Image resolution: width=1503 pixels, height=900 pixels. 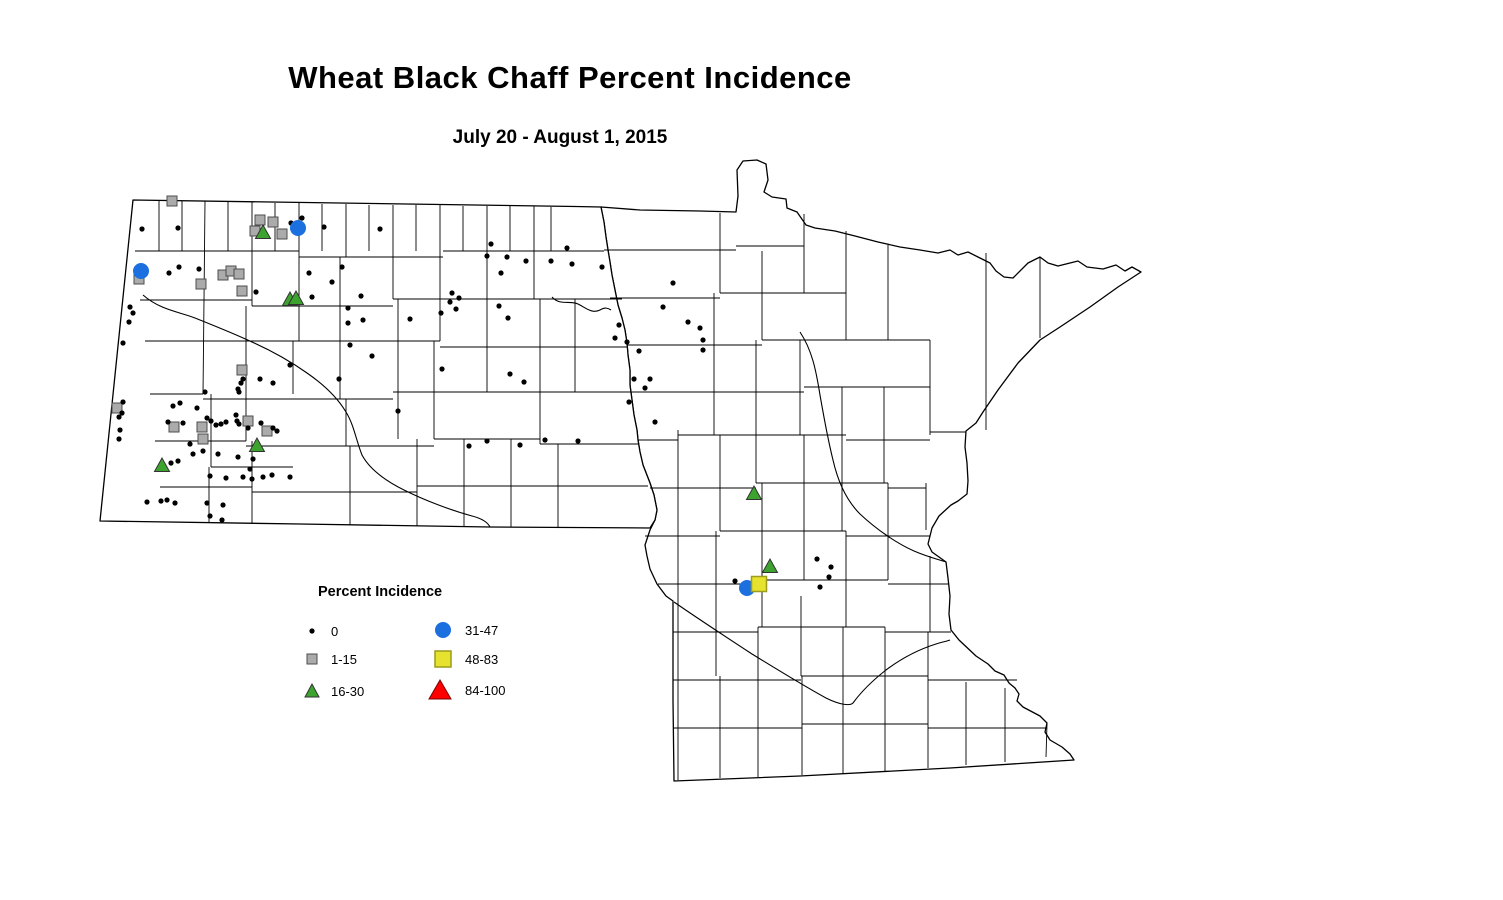 What do you see at coordinates (759, 584) in the screenshot?
I see `marker-yellow-square` at bounding box center [759, 584].